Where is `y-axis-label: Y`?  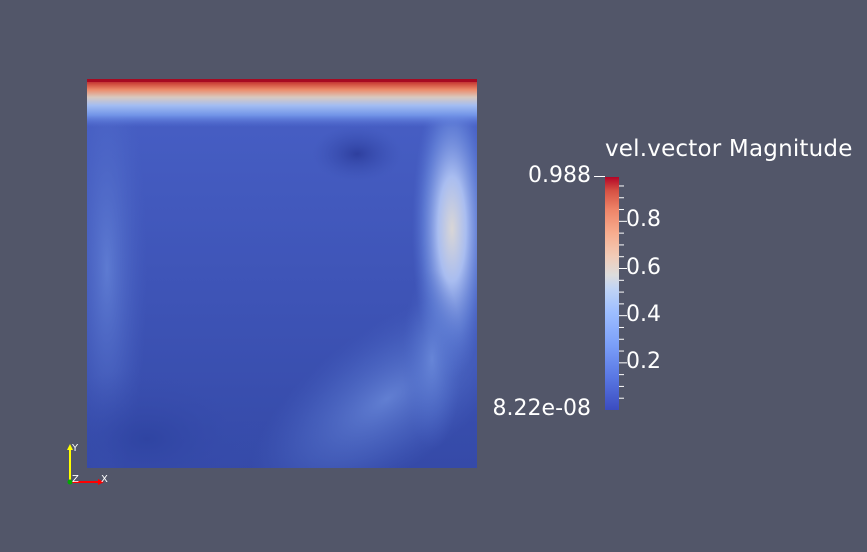
y-axis-label: Y is located at coordinates (75, 448).